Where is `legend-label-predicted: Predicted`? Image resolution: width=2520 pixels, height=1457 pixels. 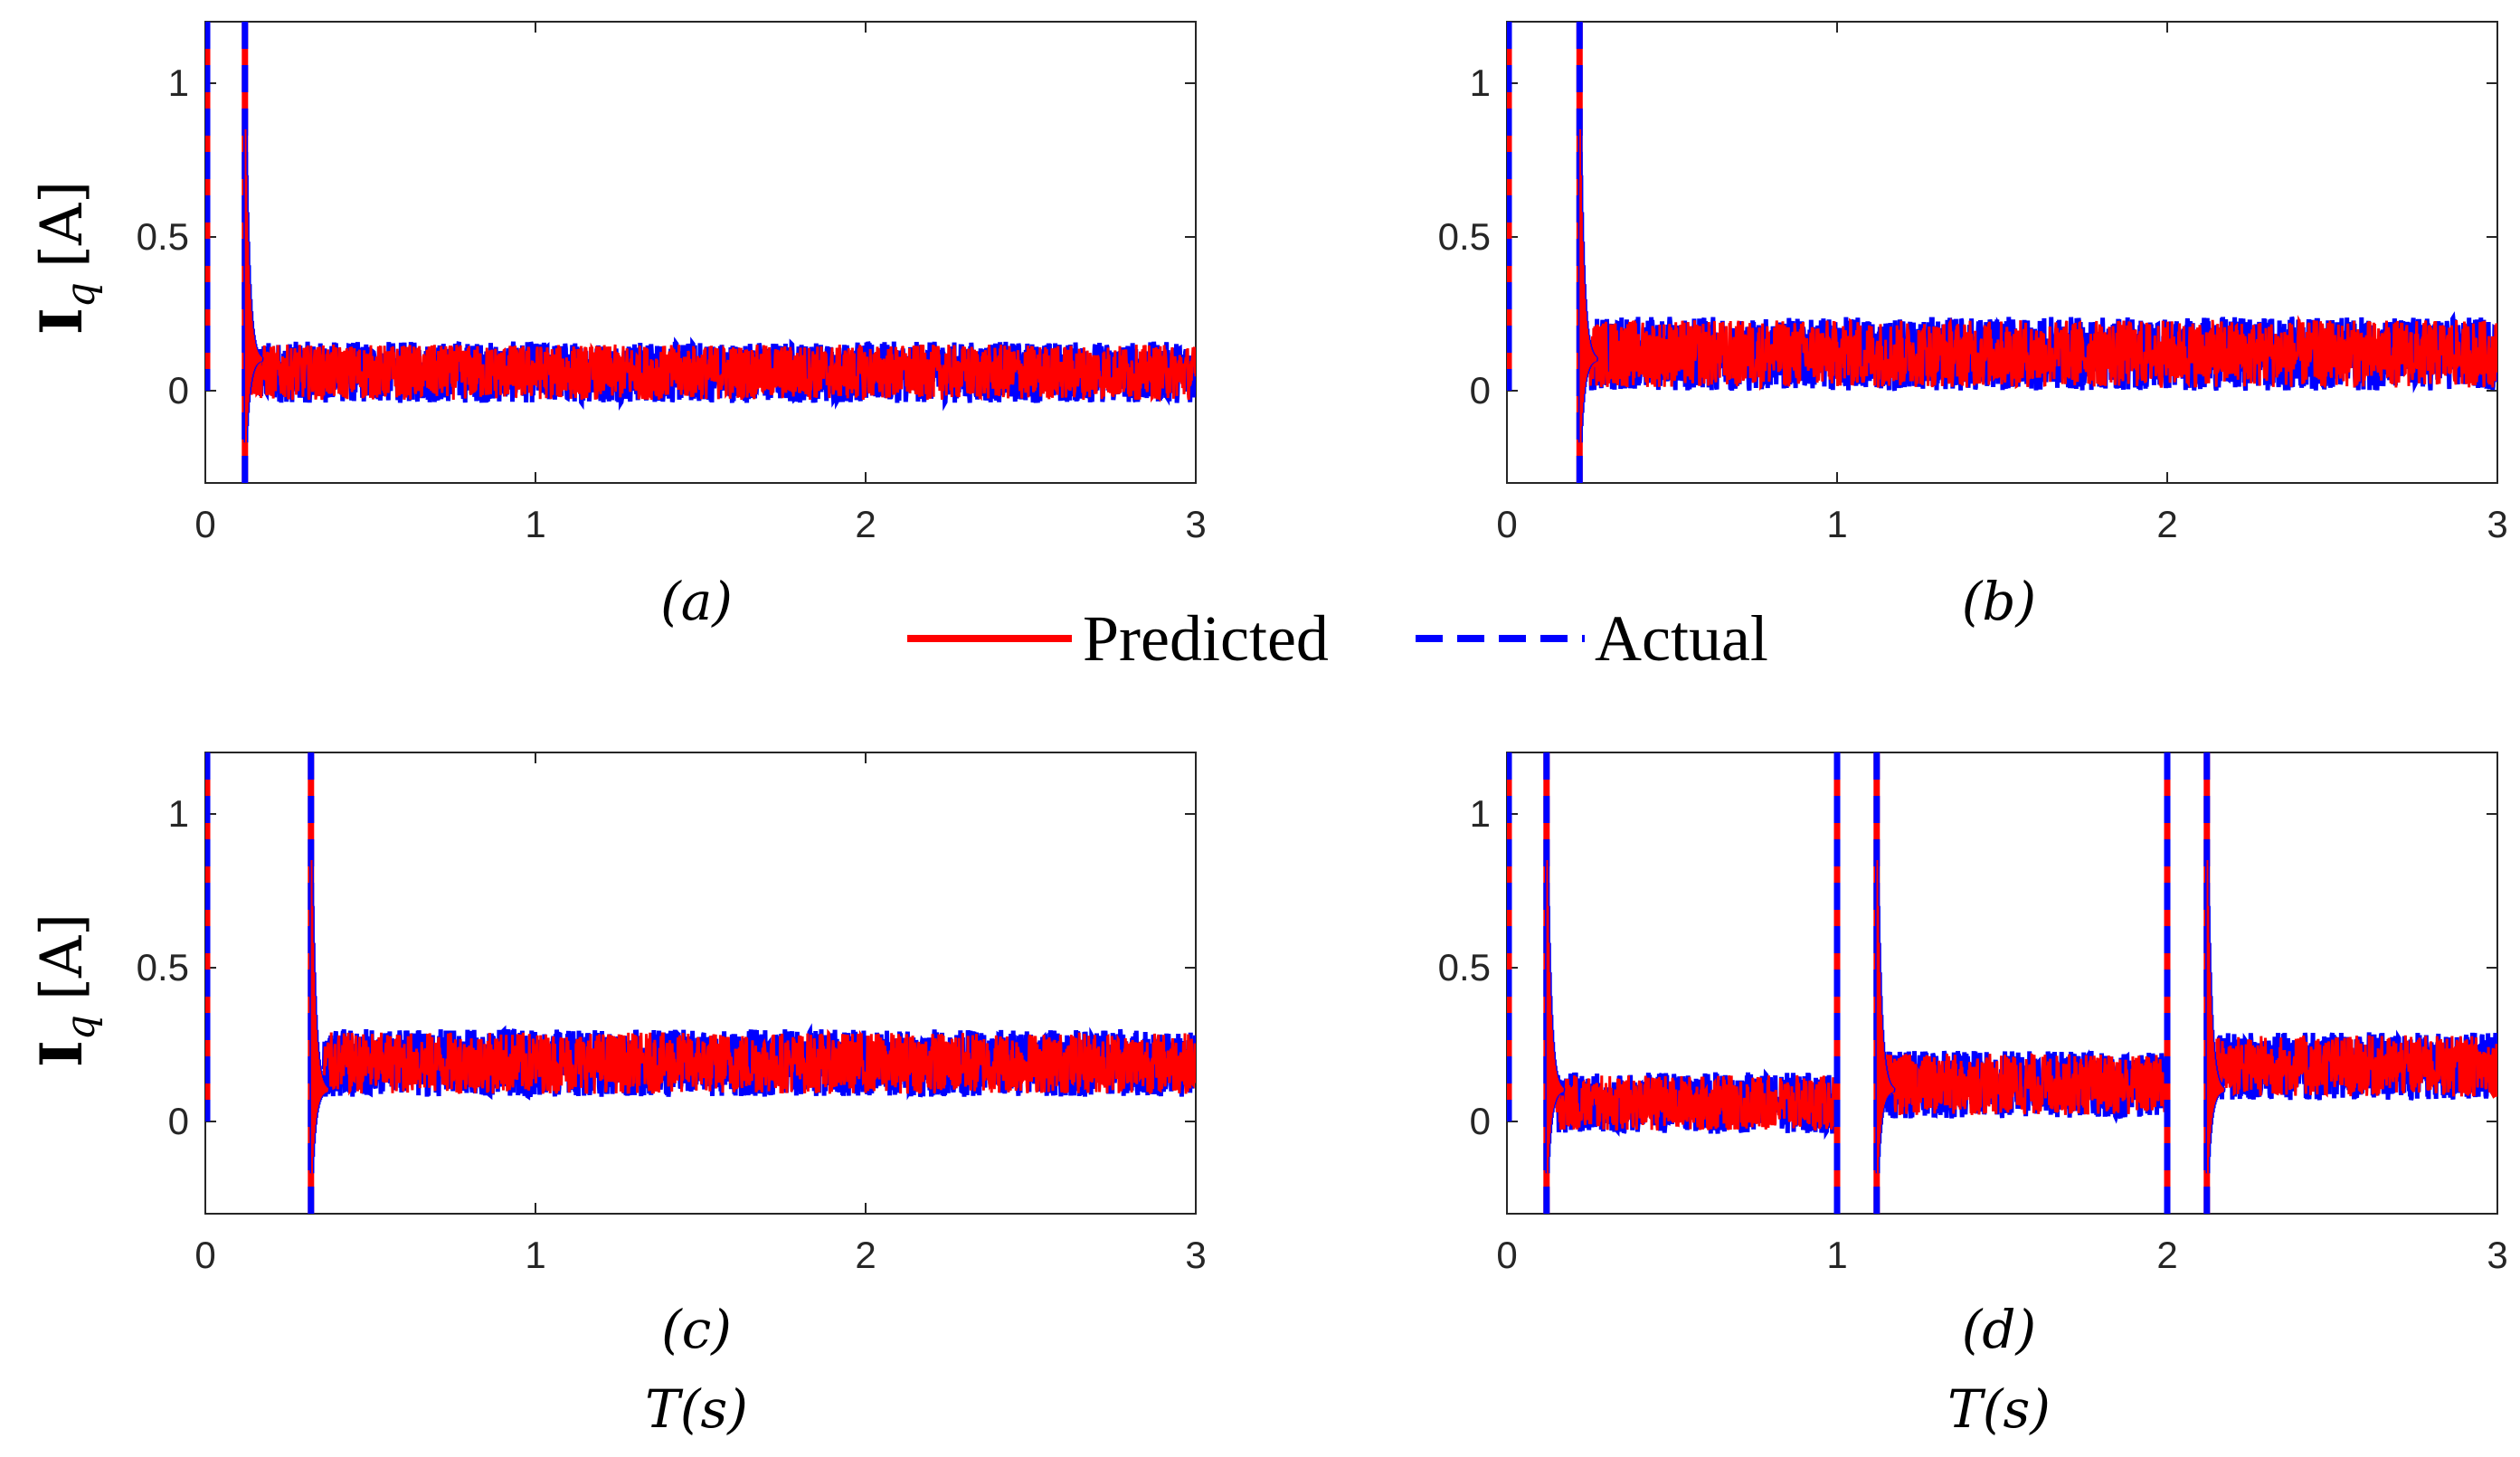 legend-label-predicted: Predicted is located at coordinates (1206, 638).